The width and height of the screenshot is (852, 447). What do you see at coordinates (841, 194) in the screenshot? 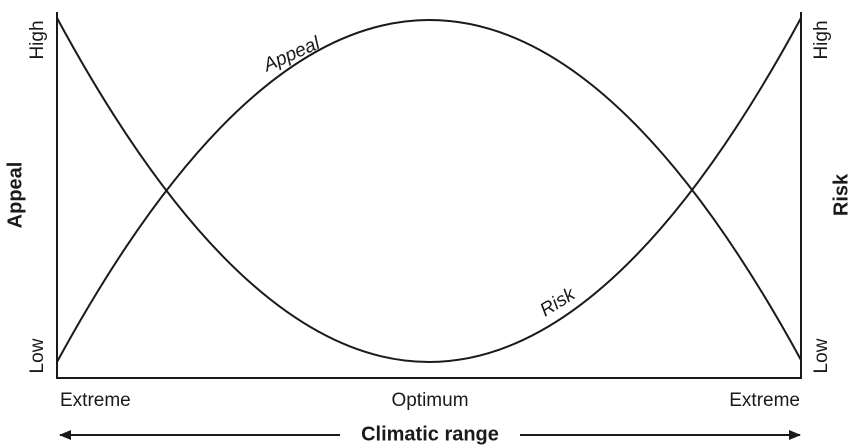
I see `right-axis-title: Risk` at bounding box center [841, 194].